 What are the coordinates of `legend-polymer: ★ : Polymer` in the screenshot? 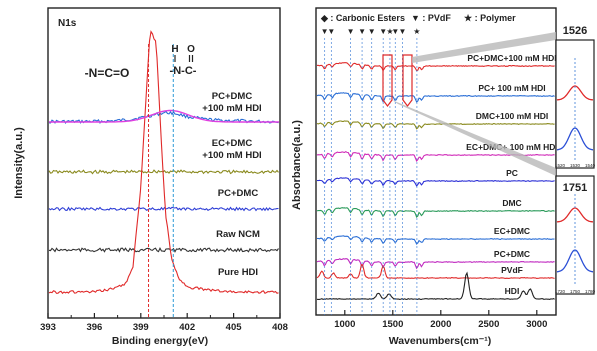 It's located at (490, 18).